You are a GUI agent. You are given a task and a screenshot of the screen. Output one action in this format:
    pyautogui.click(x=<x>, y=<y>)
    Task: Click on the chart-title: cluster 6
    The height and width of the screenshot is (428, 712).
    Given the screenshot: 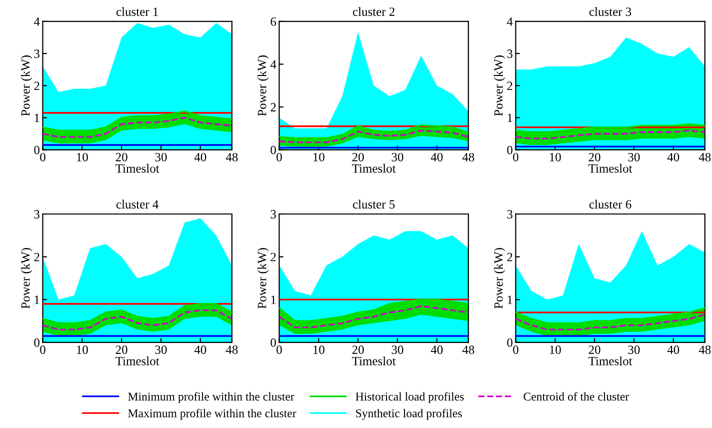 What is the action you would take?
    pyautogui.click(x=610, y=204)
    